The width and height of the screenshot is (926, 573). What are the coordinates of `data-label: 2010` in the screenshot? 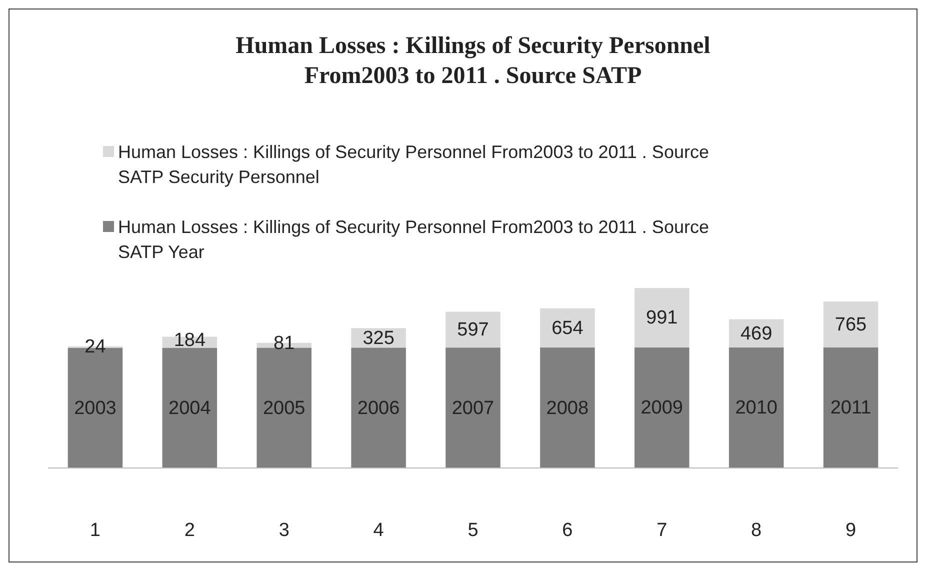 It's located at (756, 408).